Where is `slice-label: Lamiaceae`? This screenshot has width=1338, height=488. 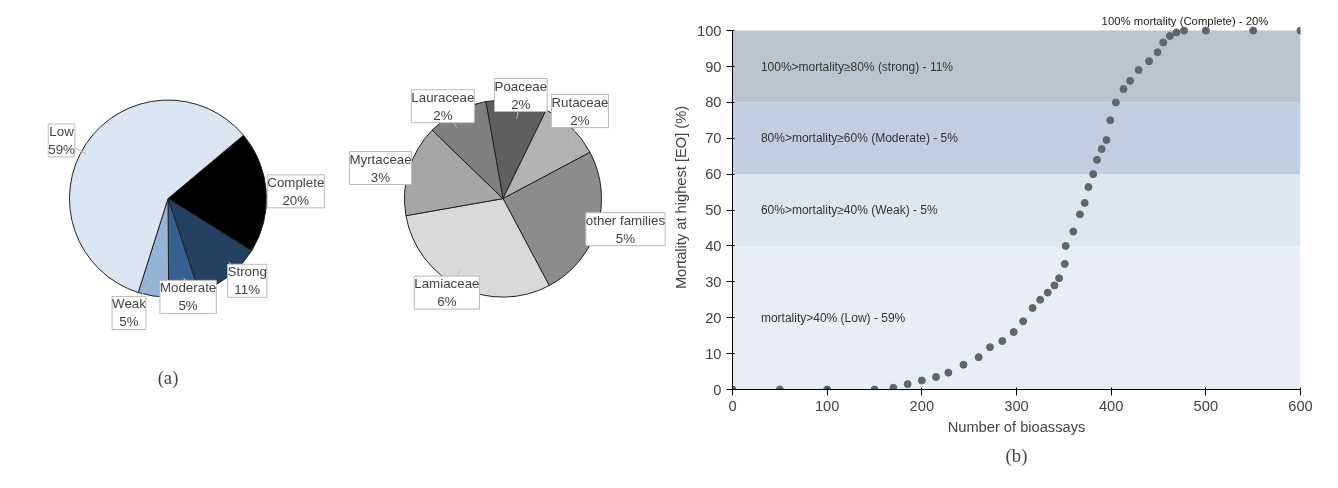
slice-label: Lamiaceae is located at coordinates (447, 284).